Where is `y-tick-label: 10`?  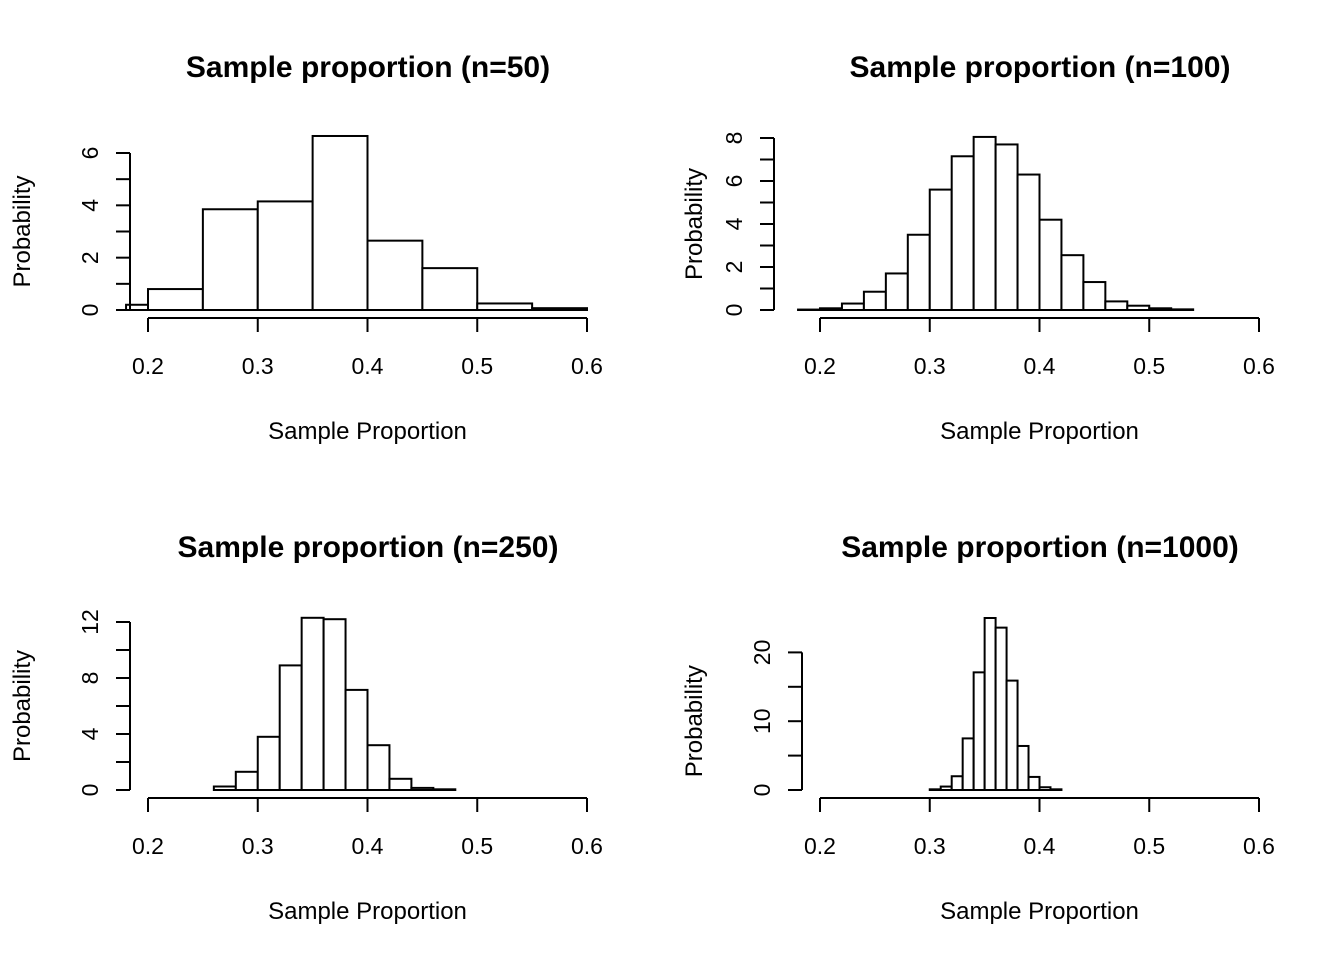 y-tick-label: 10 is located at coordinates (762, 721).